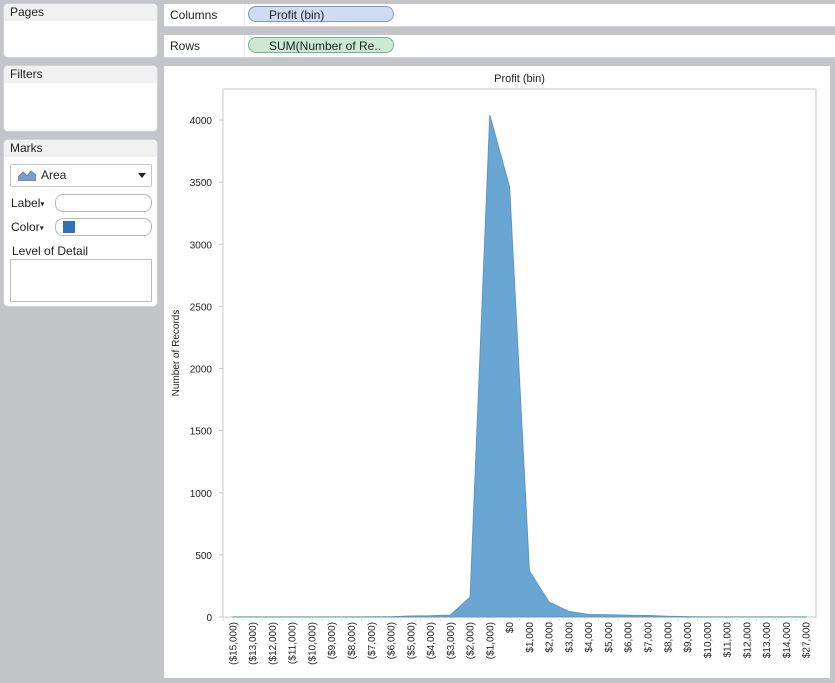 The height and width of the screenshot is (683, 835). What do you see at coordinates (471, 640) in the screenshot?
I see `x-tick-label: ($2,000)` at bounding box center [471, 640].